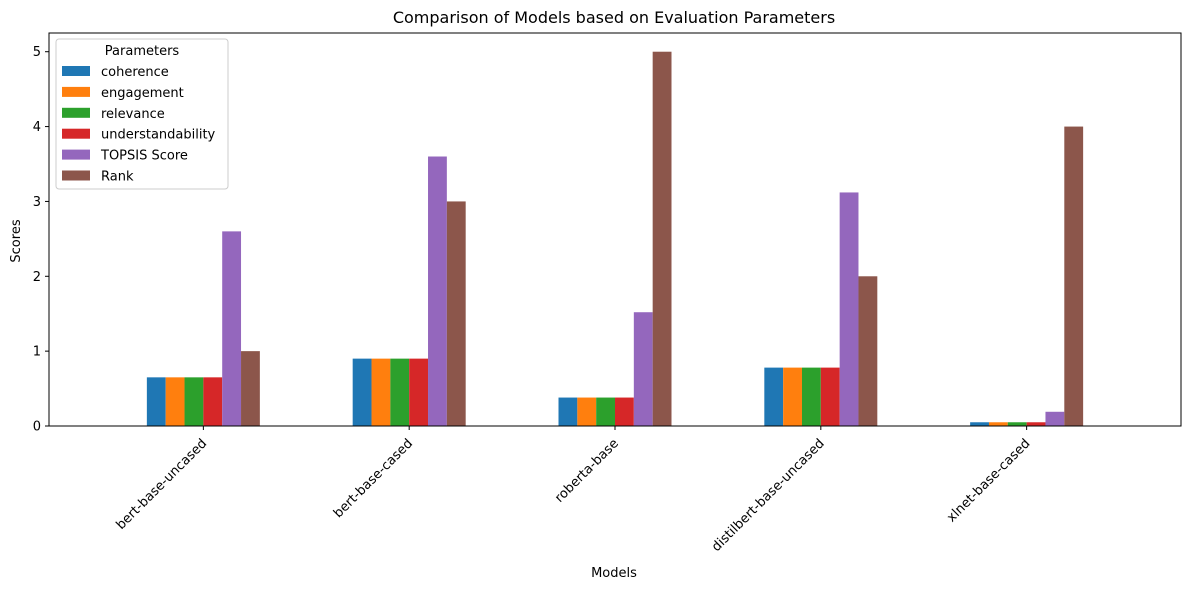 This screenshot has width=1189, height=590. I want to click on bar-engagement-bert-base-cased, so click(381, 392).